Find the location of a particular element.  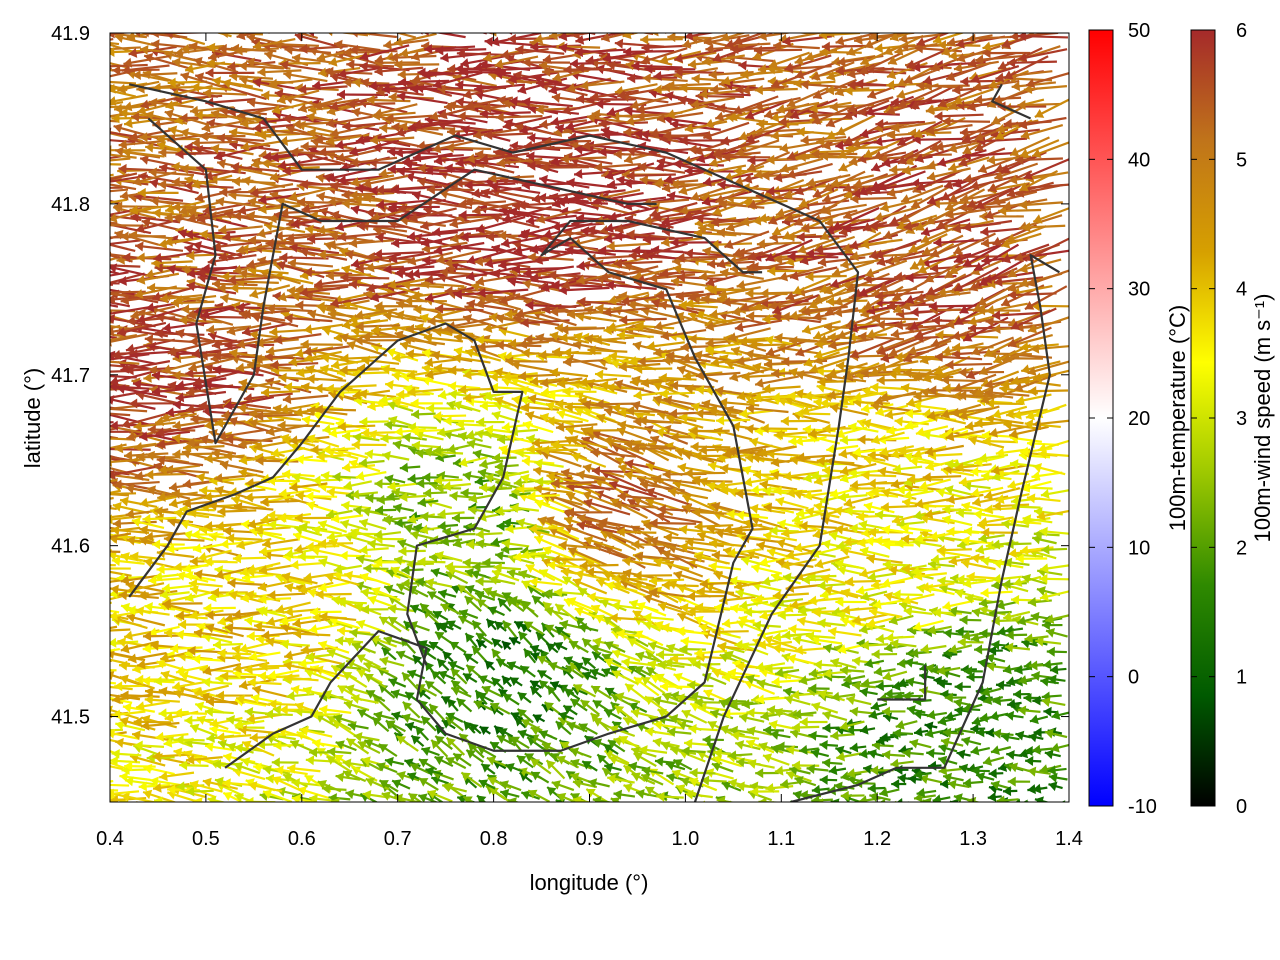

y-tick-label: 41.5 is located at coordinates (70, 718).